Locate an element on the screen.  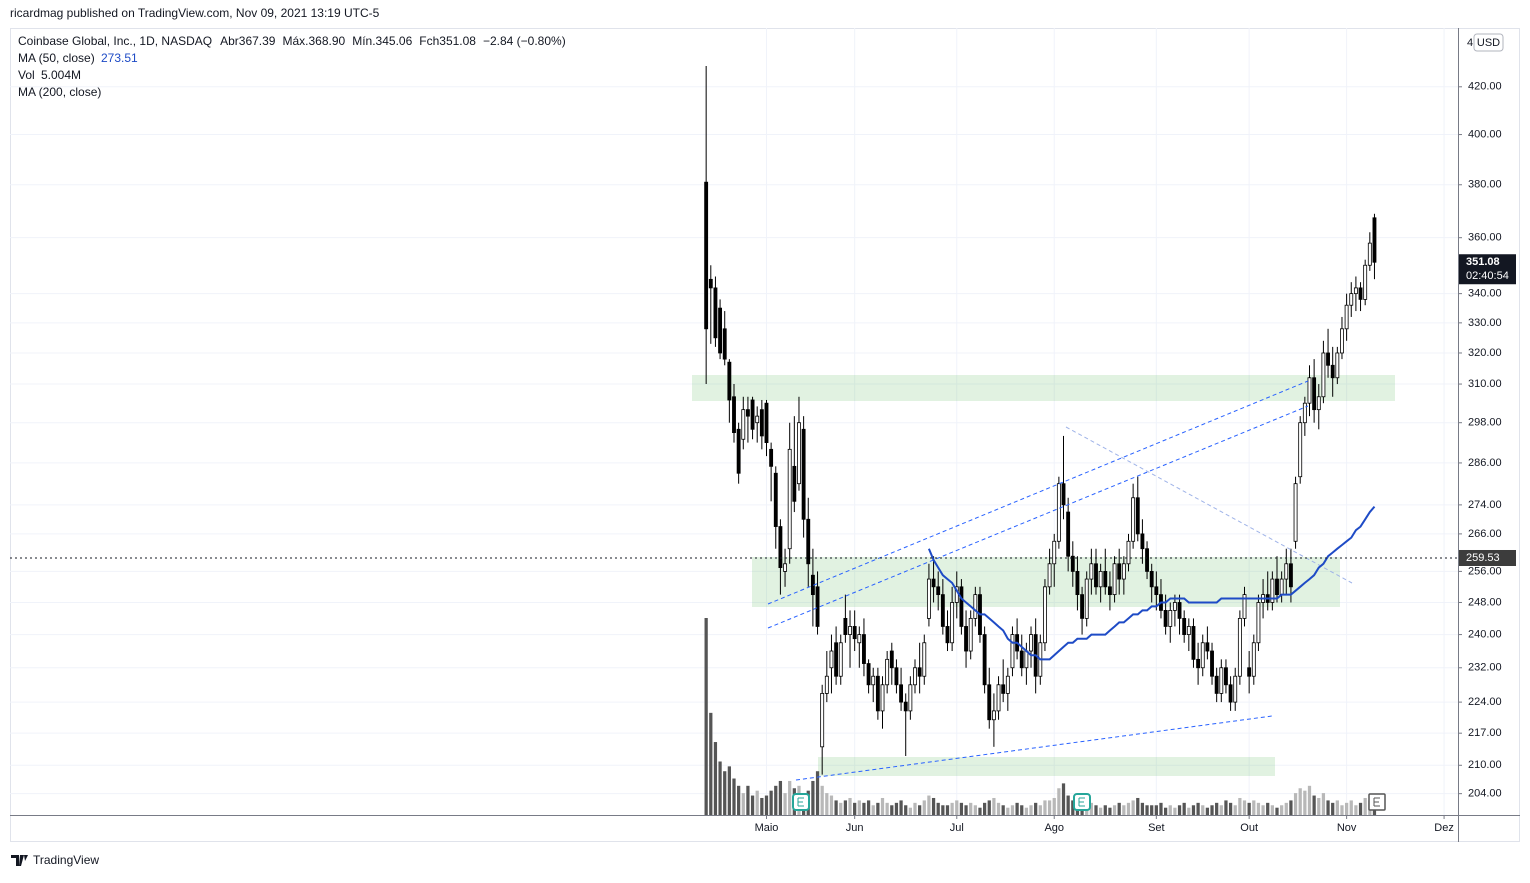
y-tick-label: 240.00 is located at coordinates (1485, 634).